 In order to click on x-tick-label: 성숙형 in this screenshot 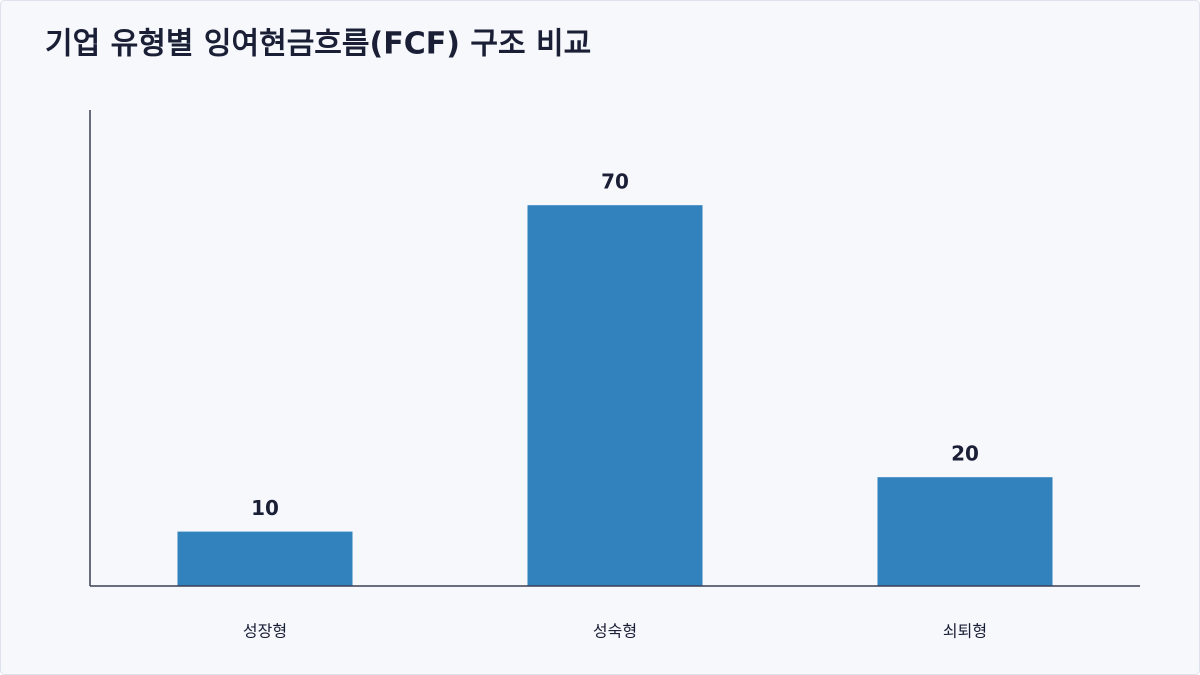, I will do `click(615, 631)`.